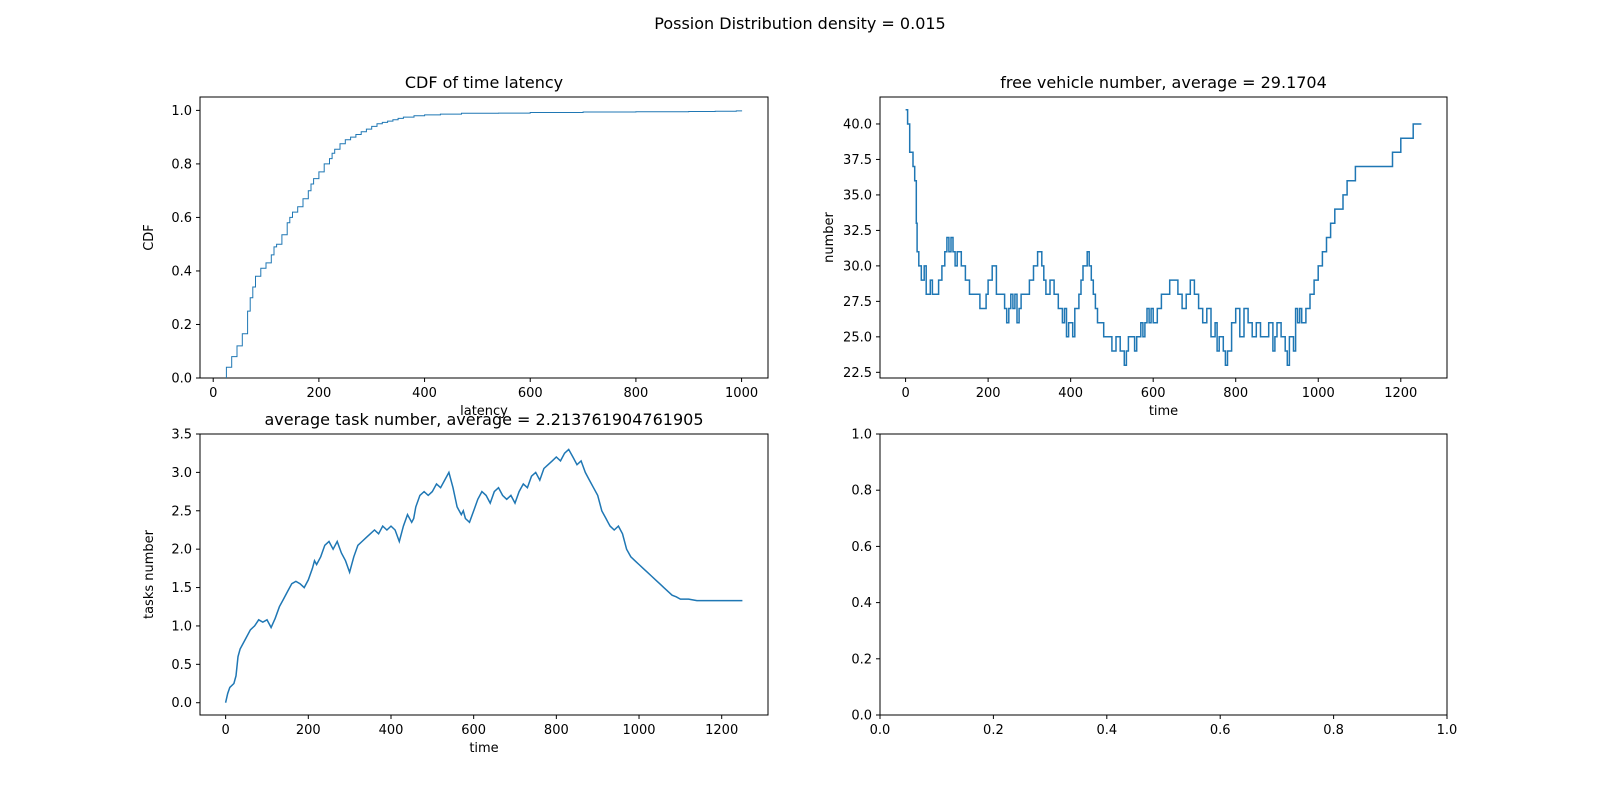  I want to click on y-tick-label: 40.0, so click(857, 124).